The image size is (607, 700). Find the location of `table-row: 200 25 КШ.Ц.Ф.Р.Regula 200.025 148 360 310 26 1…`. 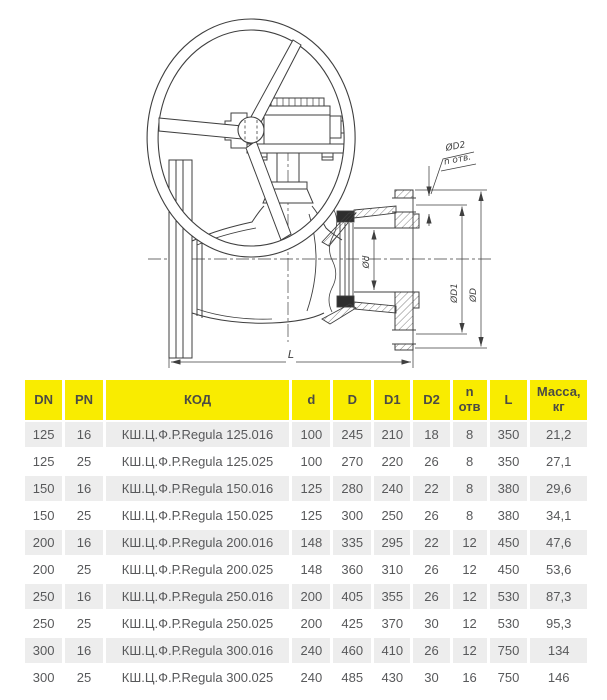

table-row: 200 25 КШ.Ц.Ф.Р.Regula 200.025 148 360 310 26 1… is located at coordinates (306, 569).